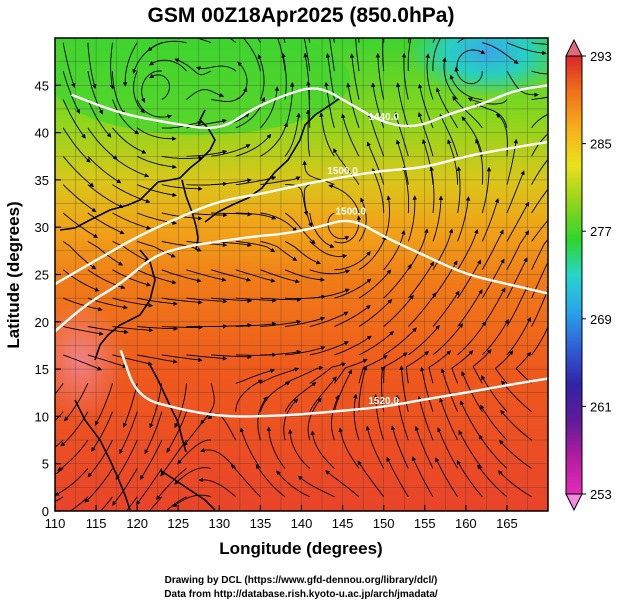 This screenshot has height=605, width=619. What do you see at coordinates (342, 171) in the screenshot?
I see `contour-label: 1500.0` at bounding box center [342, 171].